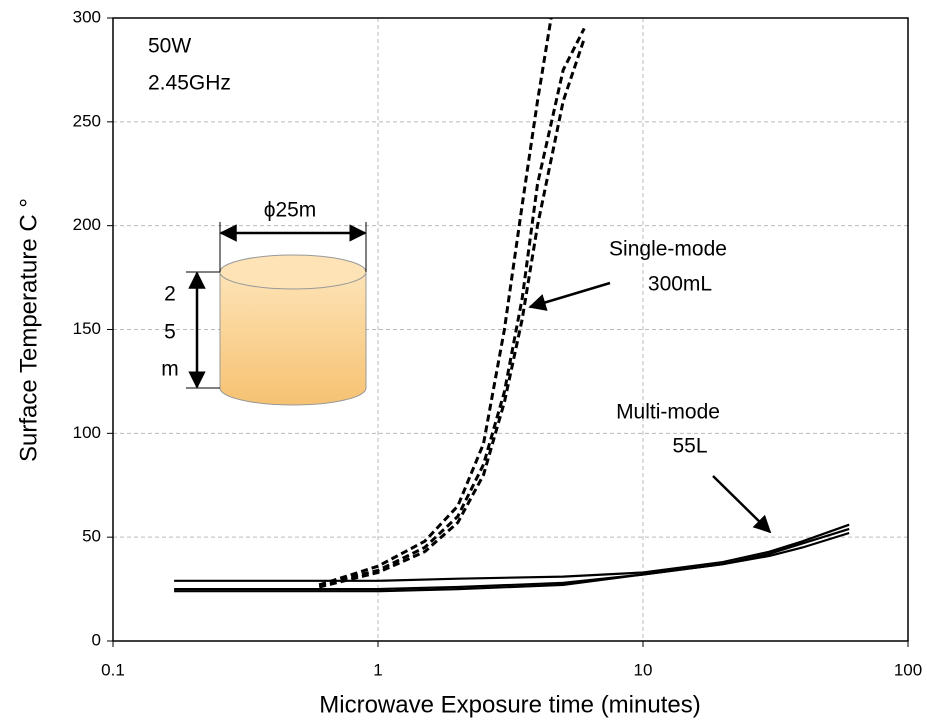 The width and height of the screenshot is (927, 724). Describe the element at coordinates (96, 639) in the screenshot. I see `y-tick-label: 0` at that location.